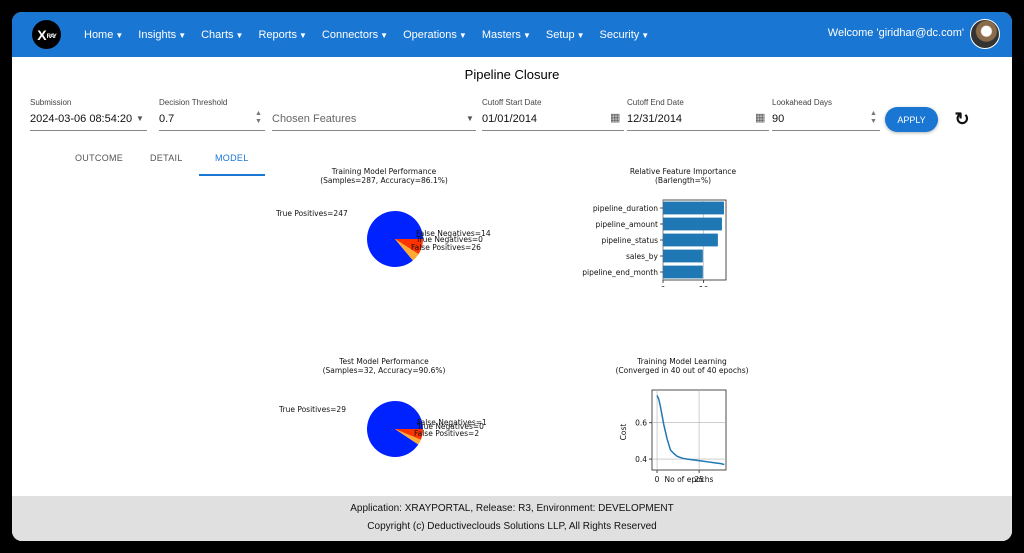  Describe the element at coordinates (689, 479) in the screenshot. I see `x-axis-label: No of epochs` at that location.